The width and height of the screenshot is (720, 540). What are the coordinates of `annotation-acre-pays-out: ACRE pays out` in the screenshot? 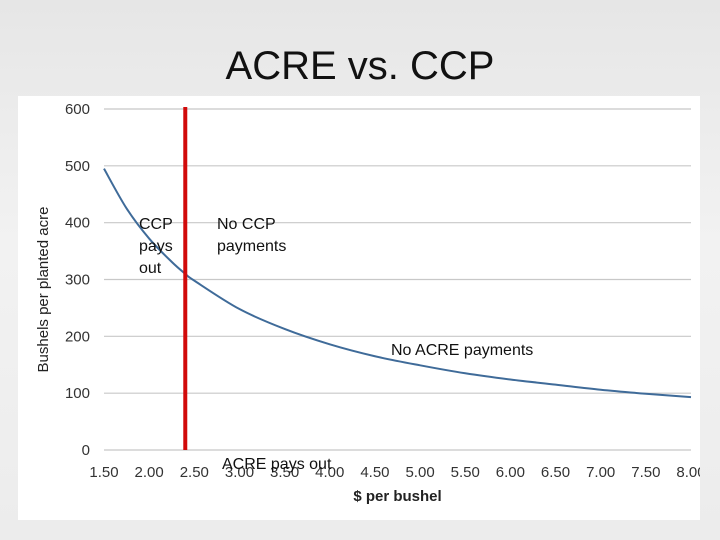 It's located at (277, 464).